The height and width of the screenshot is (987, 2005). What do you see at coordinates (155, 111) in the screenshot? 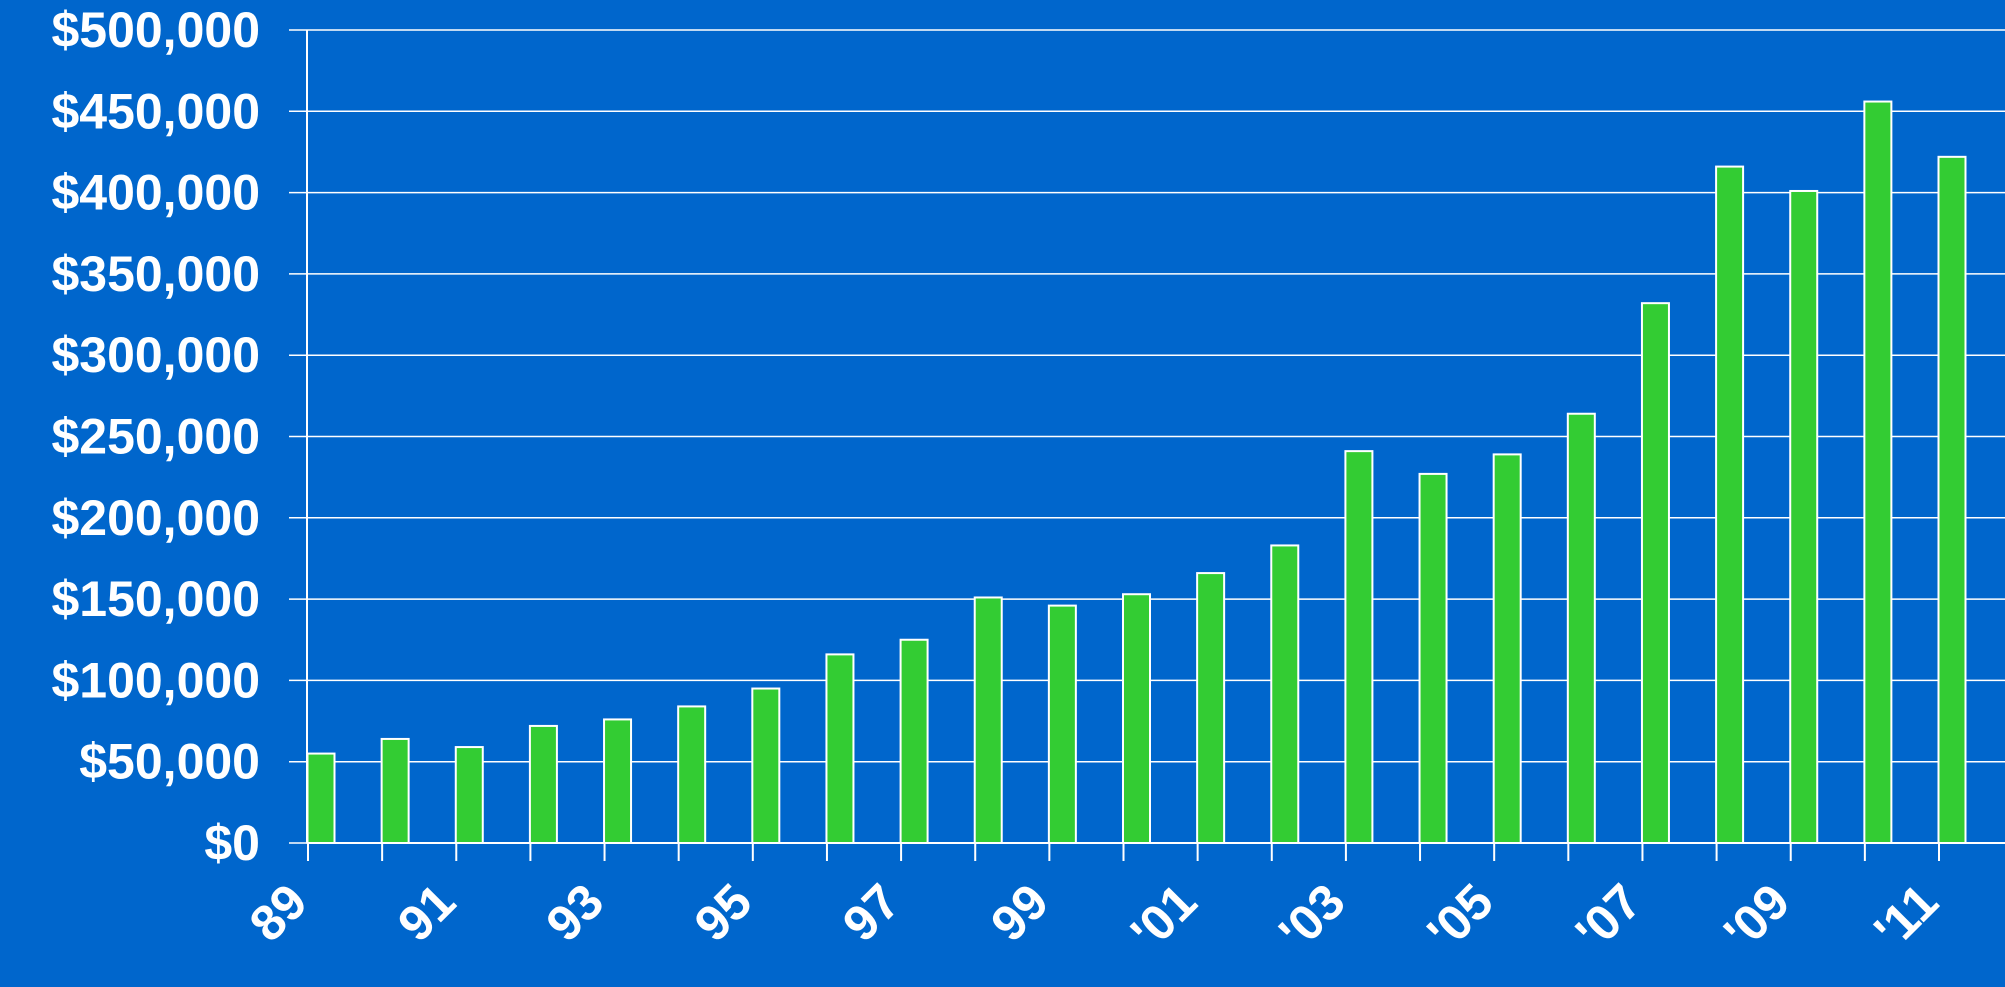
I see `y-tick-label: $450,000` at bounding box center [155, 111].